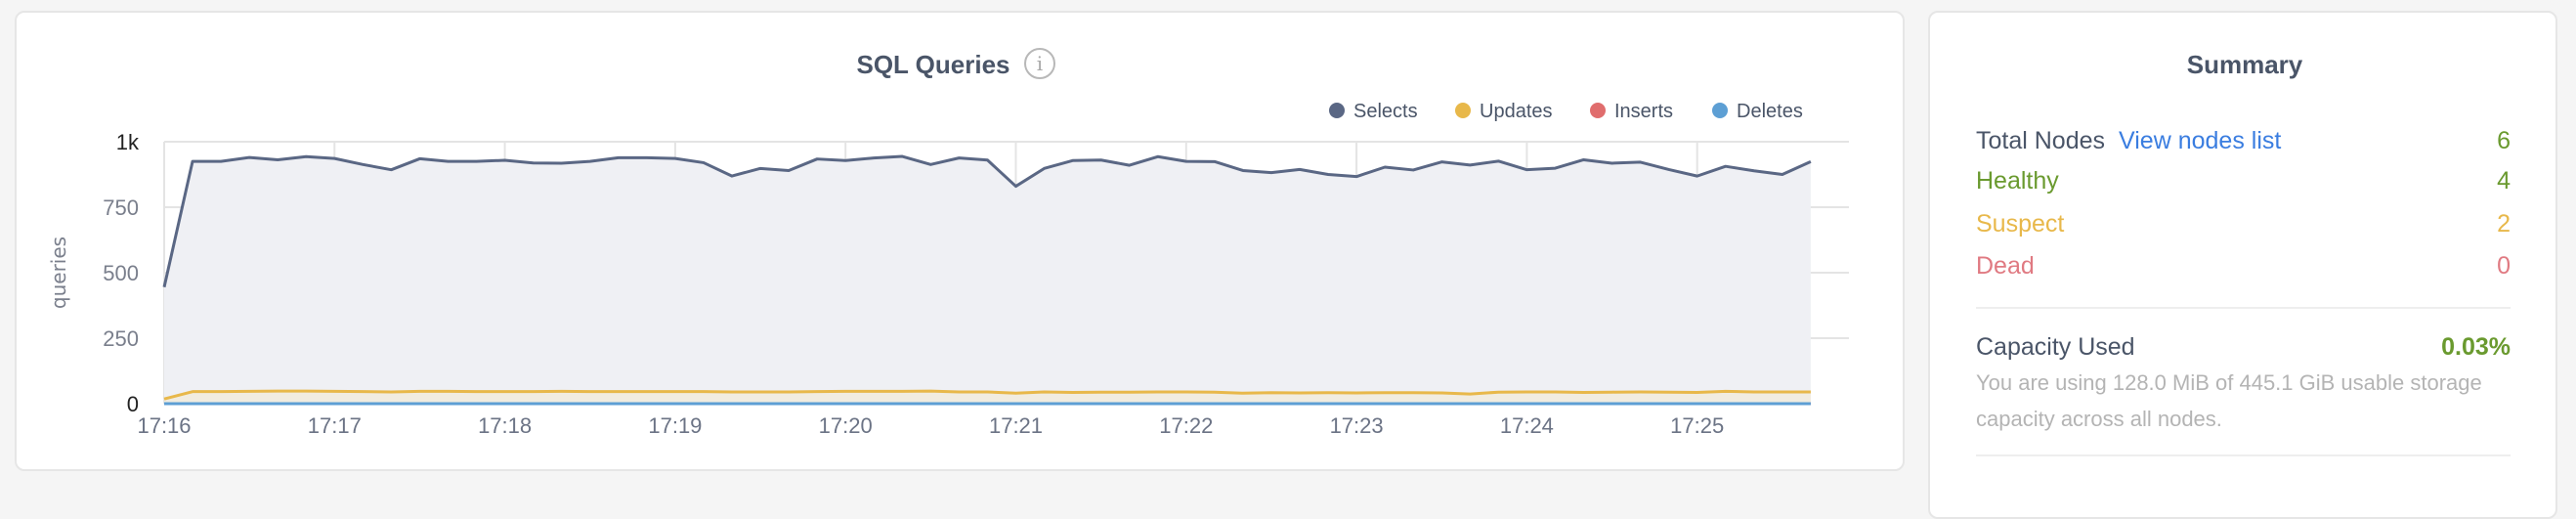  What do you see at coordinates (1516, 111) in the screenshot?
I see `legend-label-updates: Updates` at bounding box center [1516, 111].